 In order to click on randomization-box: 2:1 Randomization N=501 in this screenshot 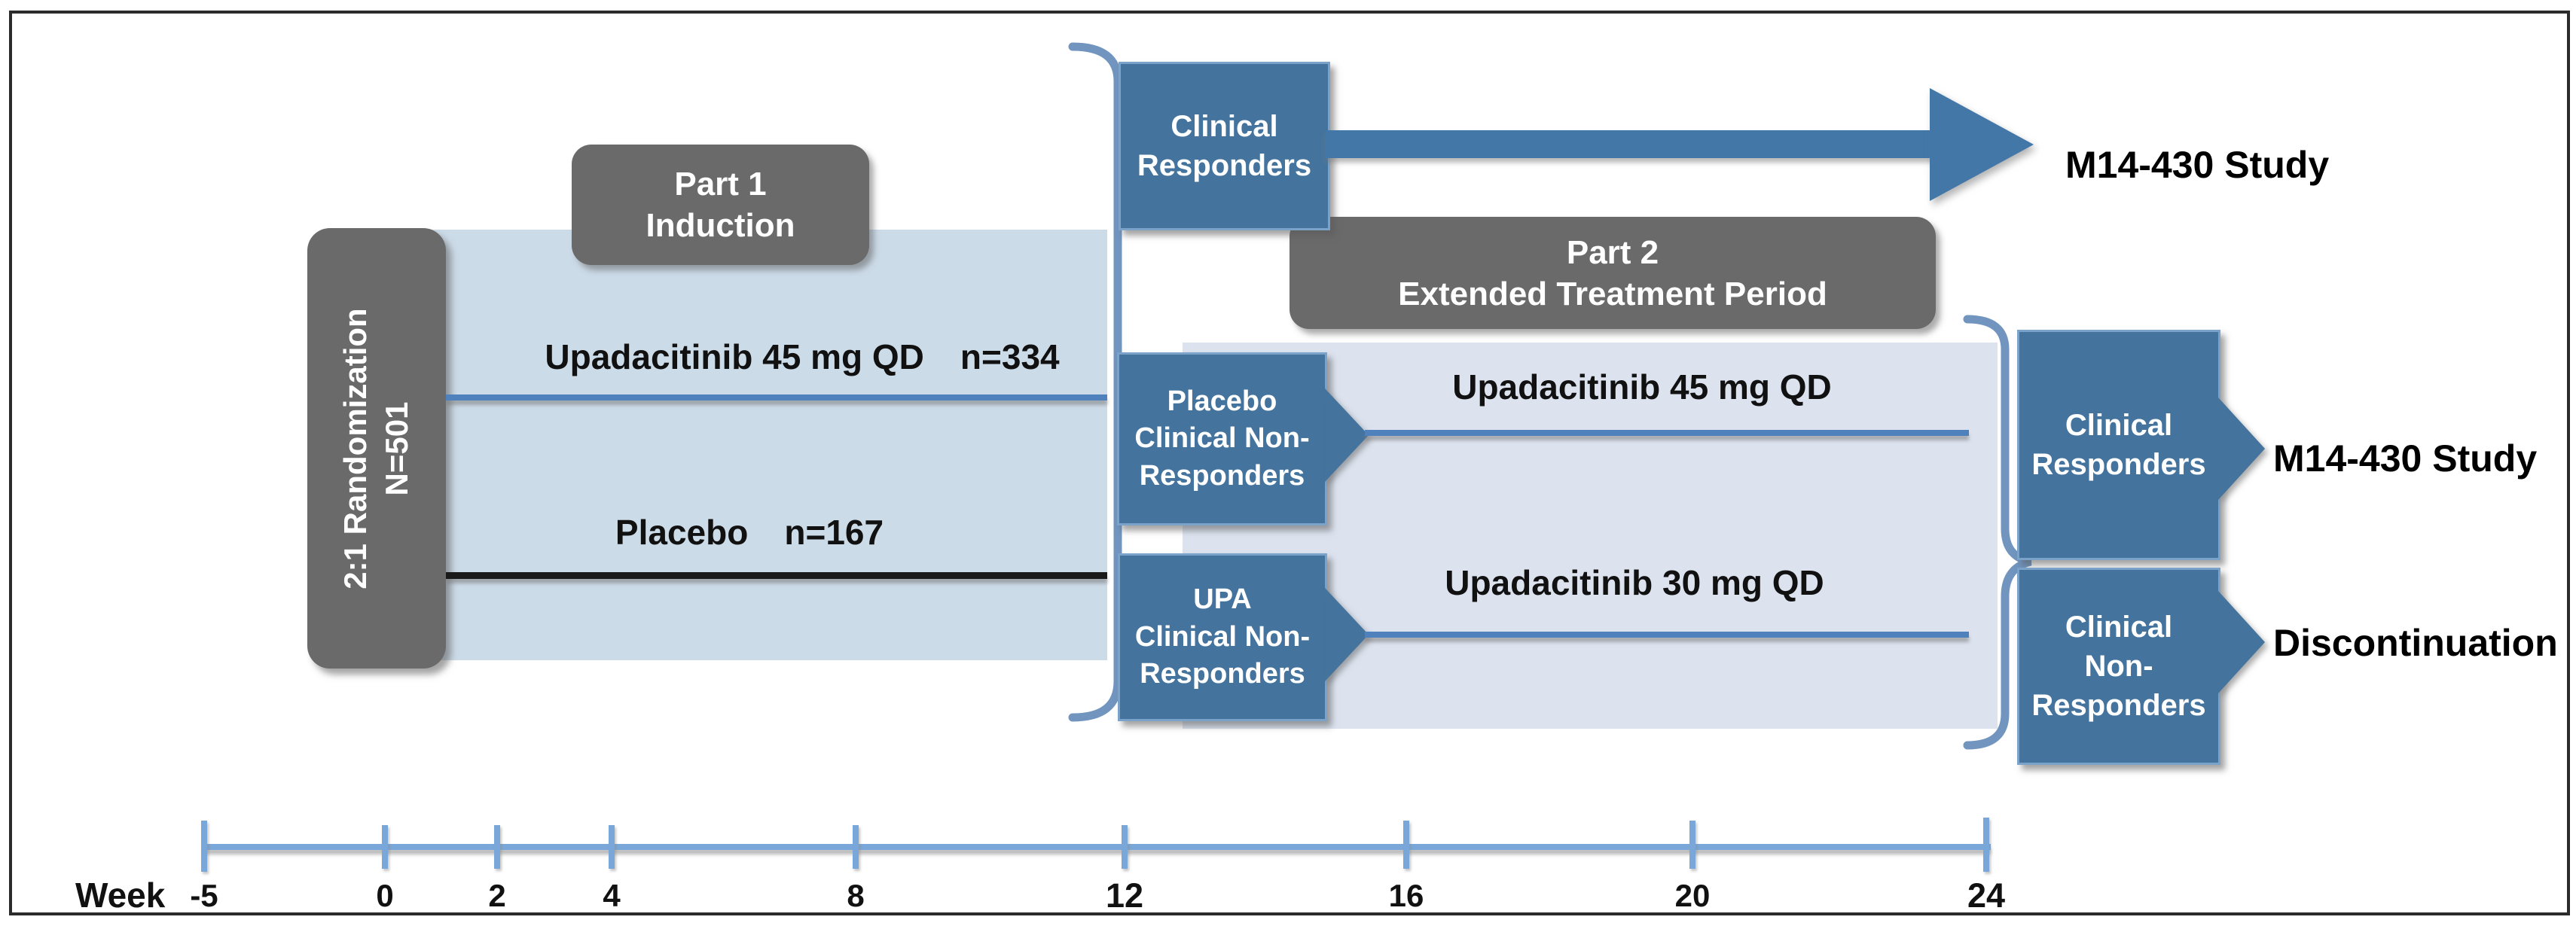, I will do `click(377, 448)`.